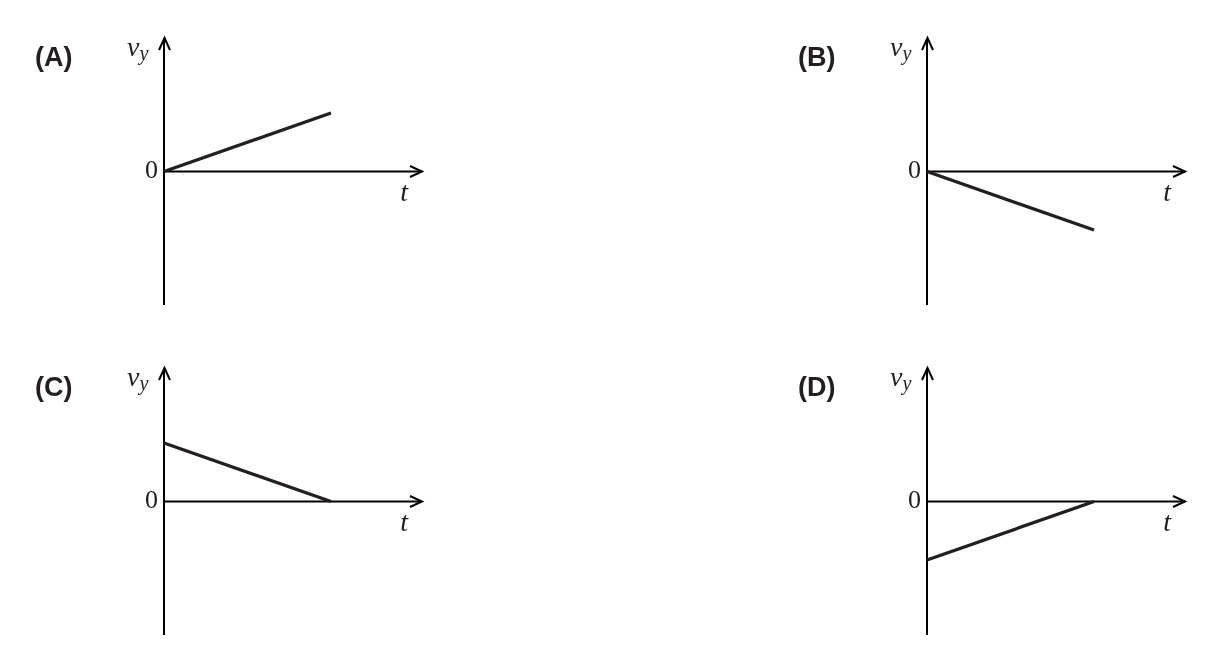  Describe the element at coordinates (54, 386) in the screenshot. I see `chart-title: (C)` at that location.